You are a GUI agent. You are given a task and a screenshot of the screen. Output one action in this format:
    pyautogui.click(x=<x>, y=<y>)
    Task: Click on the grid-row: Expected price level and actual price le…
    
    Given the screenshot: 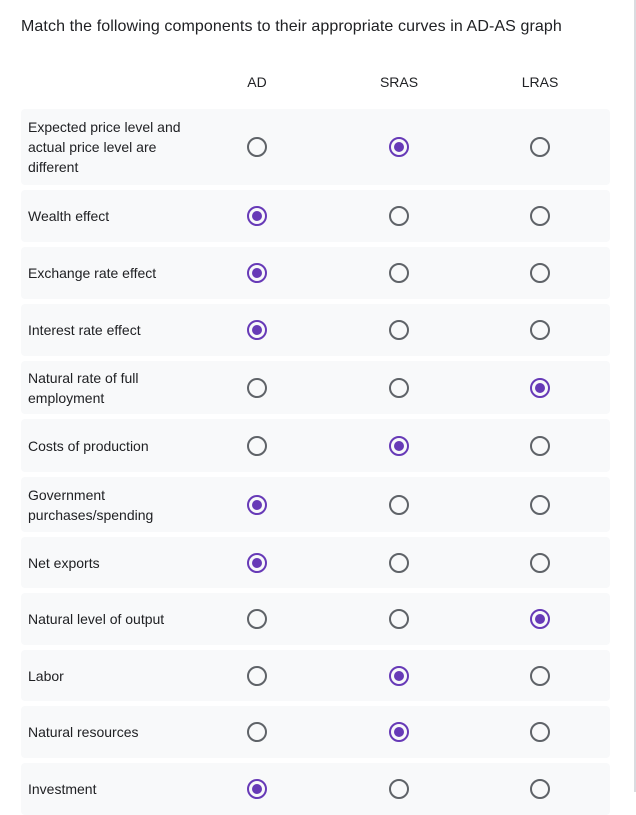 What is the action you would take?
    pyautogui.click(x=315, y=147)
    